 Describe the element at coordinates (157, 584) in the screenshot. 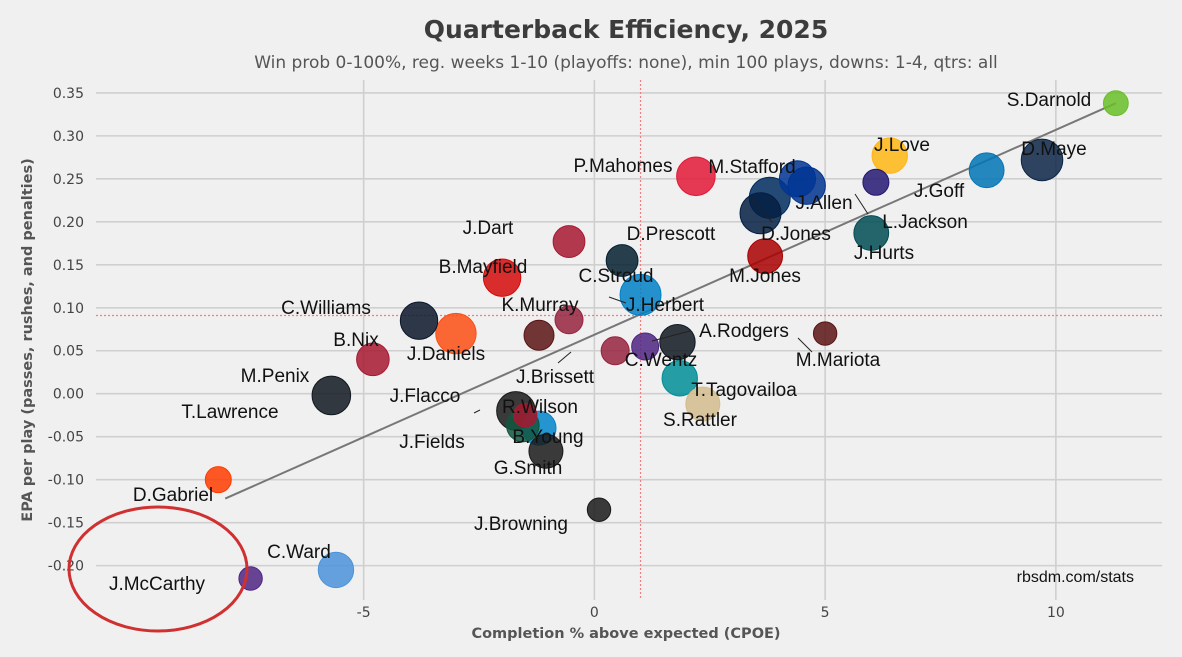

I see `label-j-mccarthy: J.McCarthy` at that location.